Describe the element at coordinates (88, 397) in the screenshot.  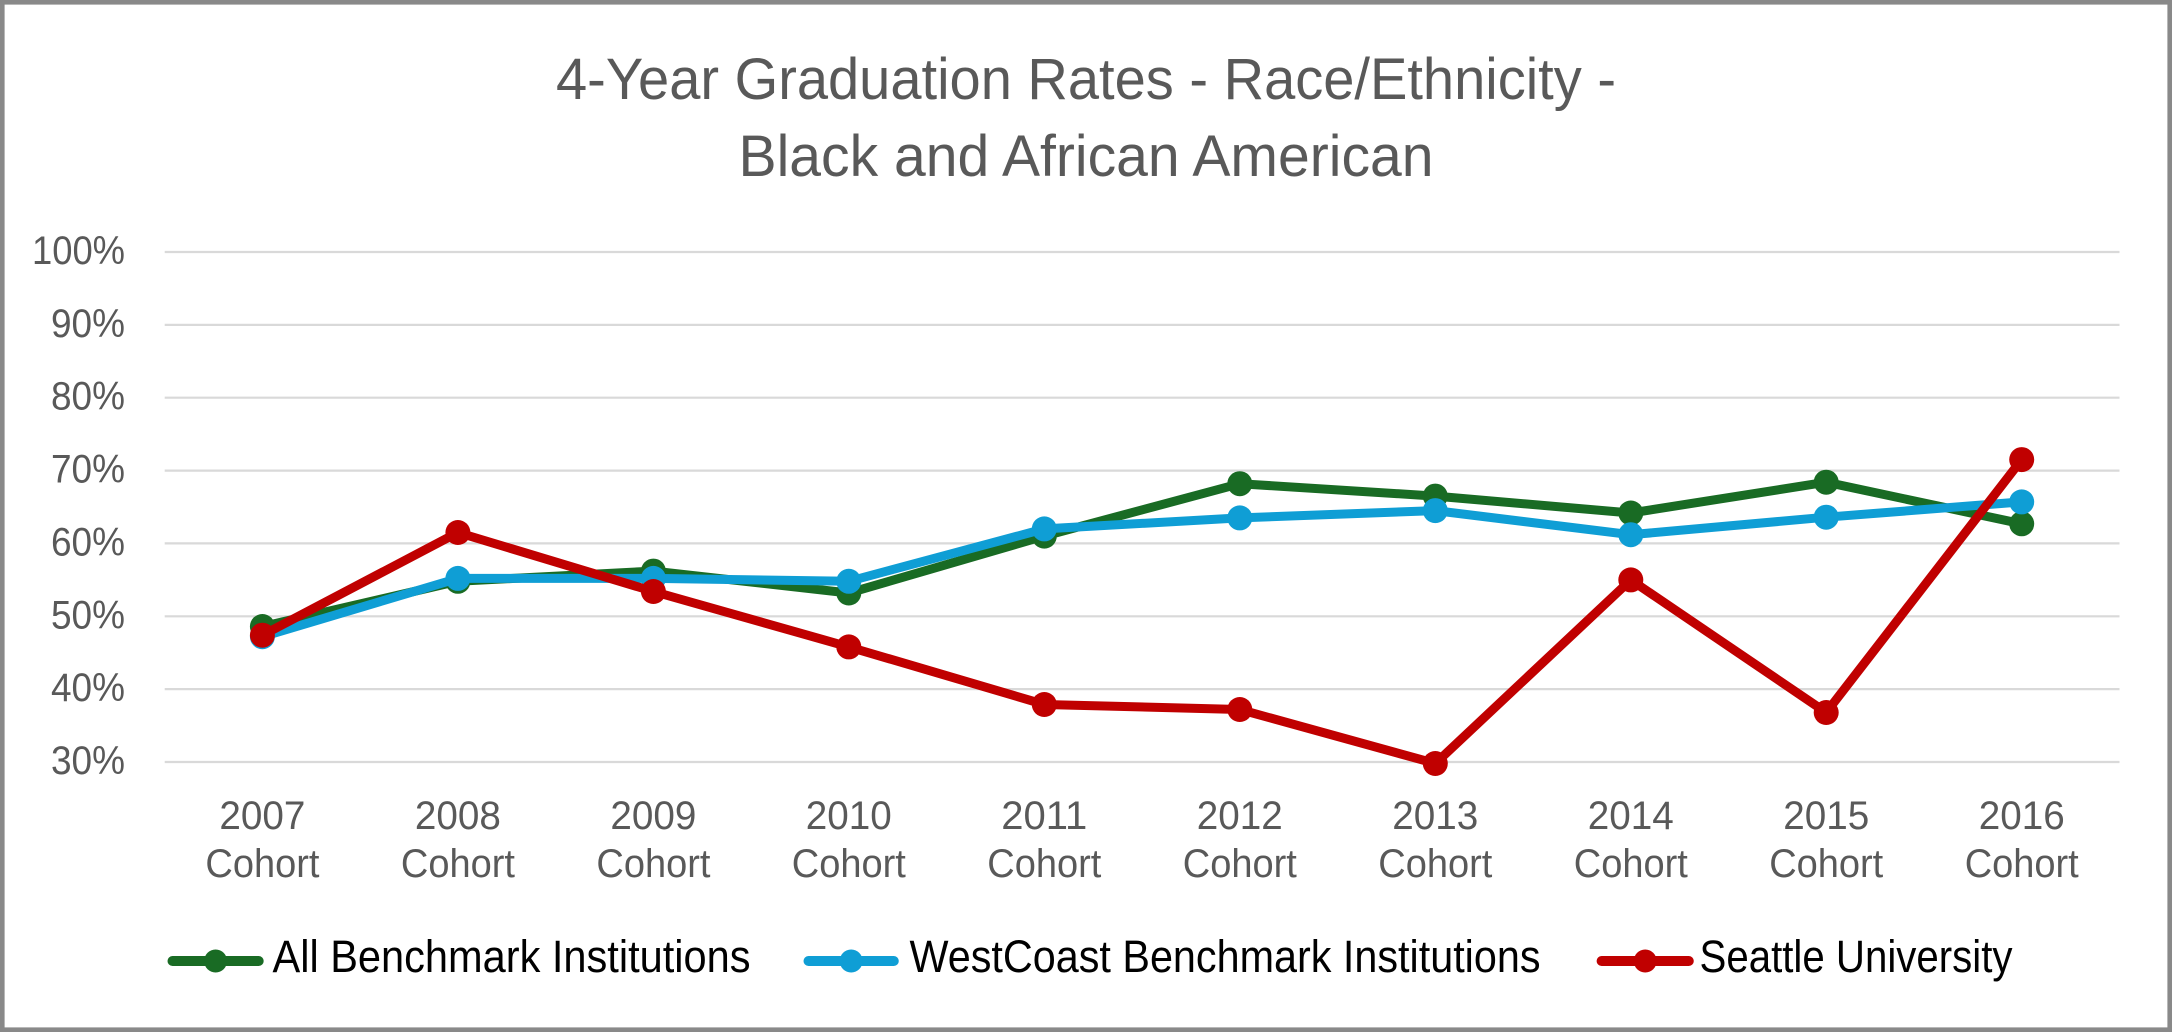
I see `svg-text: 80%` at that location.